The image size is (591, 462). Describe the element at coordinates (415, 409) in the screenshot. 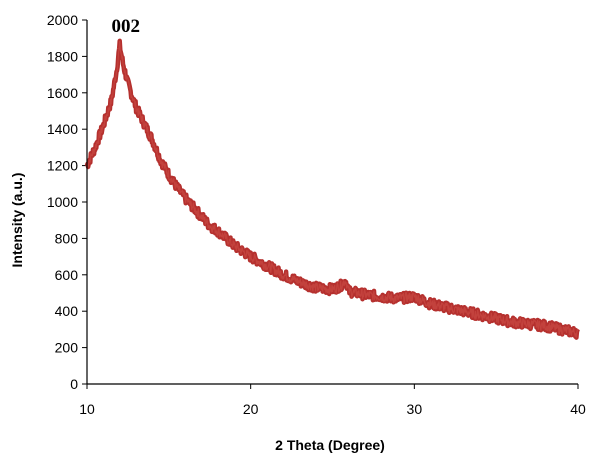

I see `x-tick-label: 30` at that location.